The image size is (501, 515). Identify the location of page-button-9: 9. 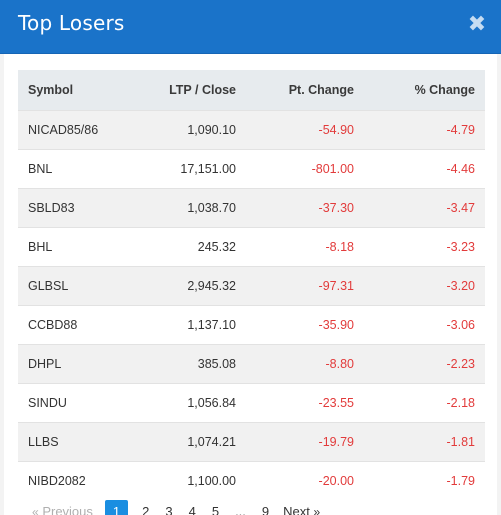
(265, 509).